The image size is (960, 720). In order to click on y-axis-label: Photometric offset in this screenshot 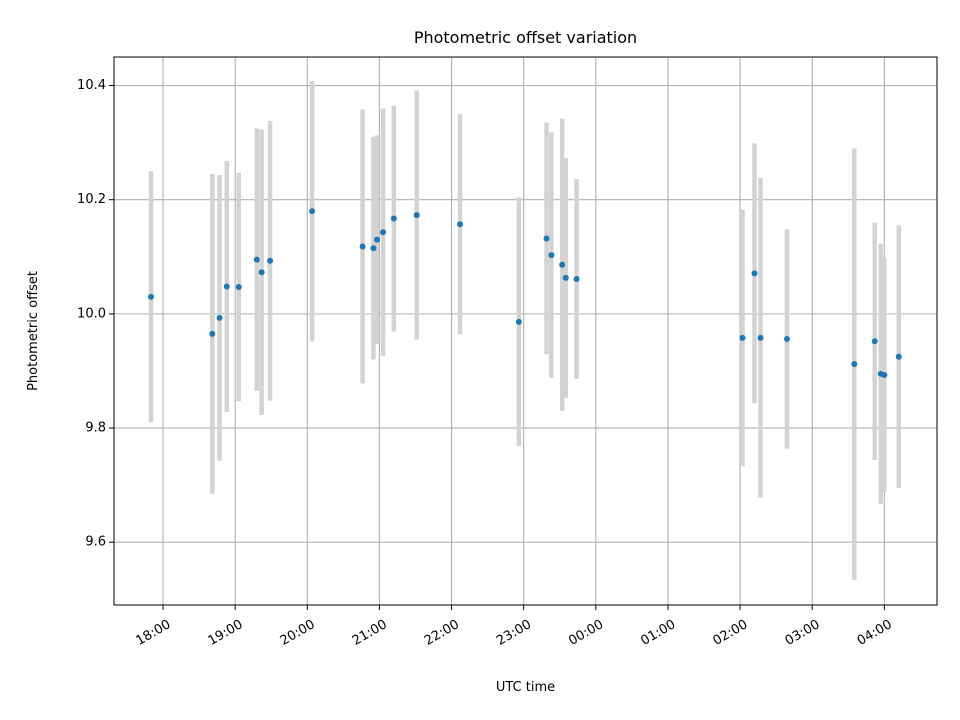, I will do `click(33, 331)`.